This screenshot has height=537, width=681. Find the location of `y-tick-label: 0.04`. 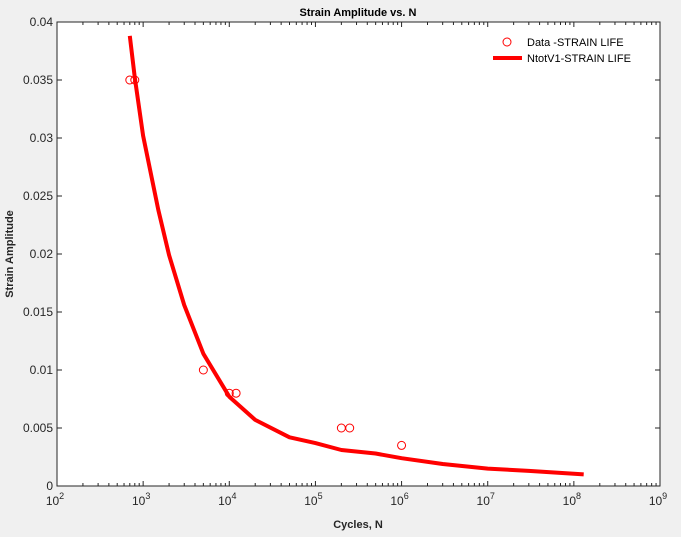

y-tick-label: 0.04 is located at coordinates (42, 22).